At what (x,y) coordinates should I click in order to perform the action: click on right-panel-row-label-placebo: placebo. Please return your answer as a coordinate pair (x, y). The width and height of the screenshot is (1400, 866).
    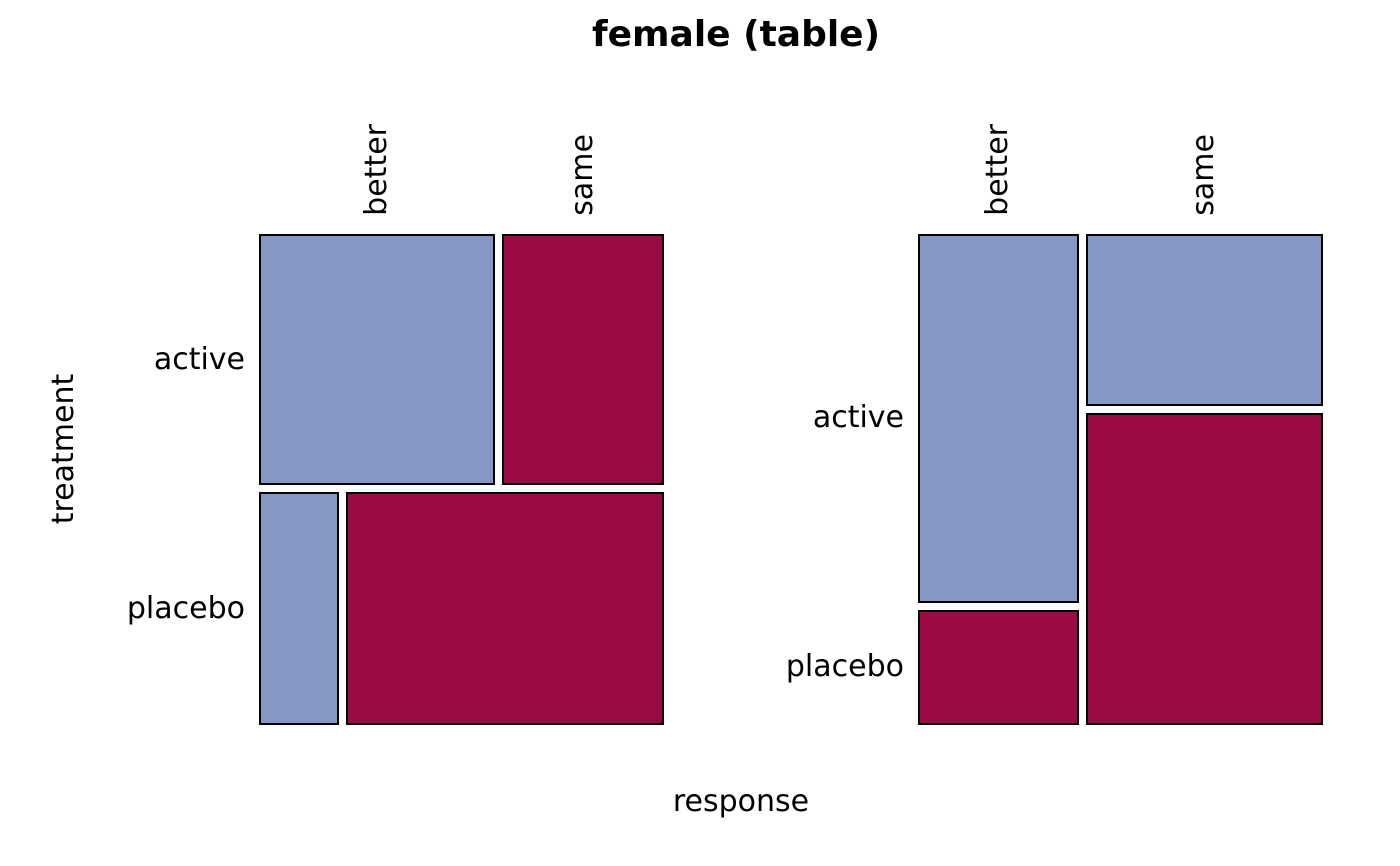
    Looking at the image, I should click on (844, 667).